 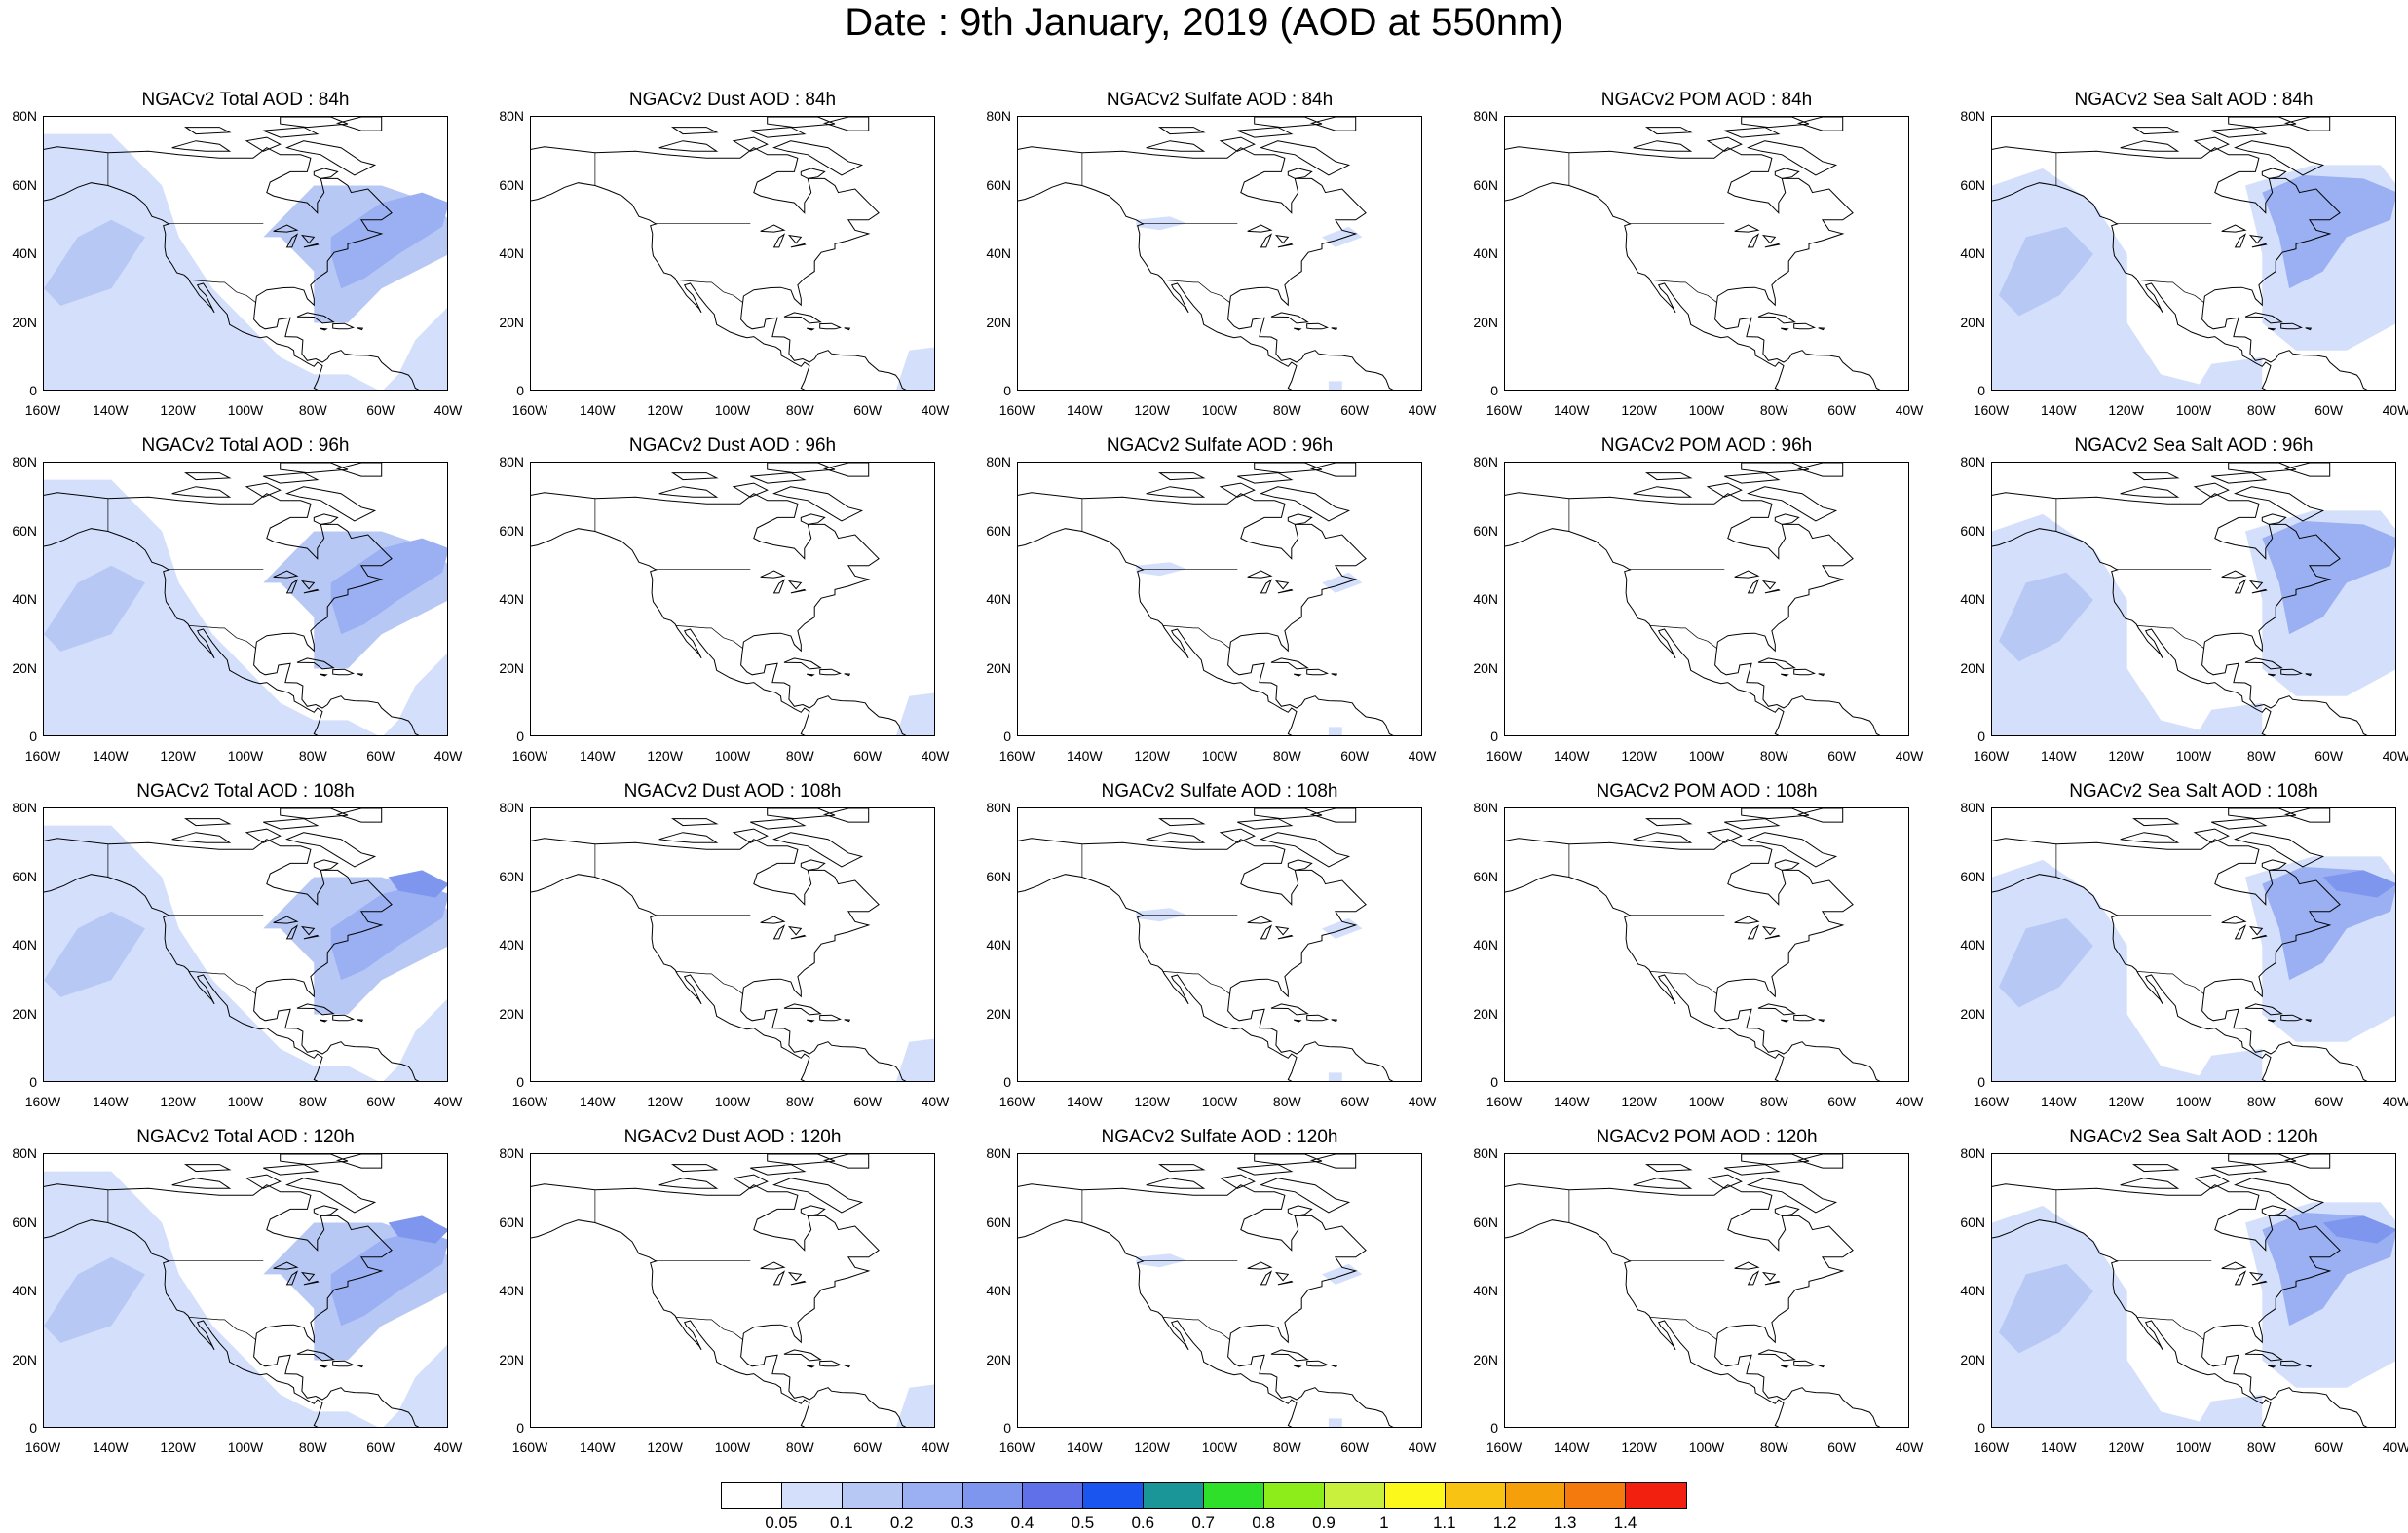 I want to click on main-title: Date : 9th January, 2019 (AOD at 550nm), so click(x=1204, y=22).